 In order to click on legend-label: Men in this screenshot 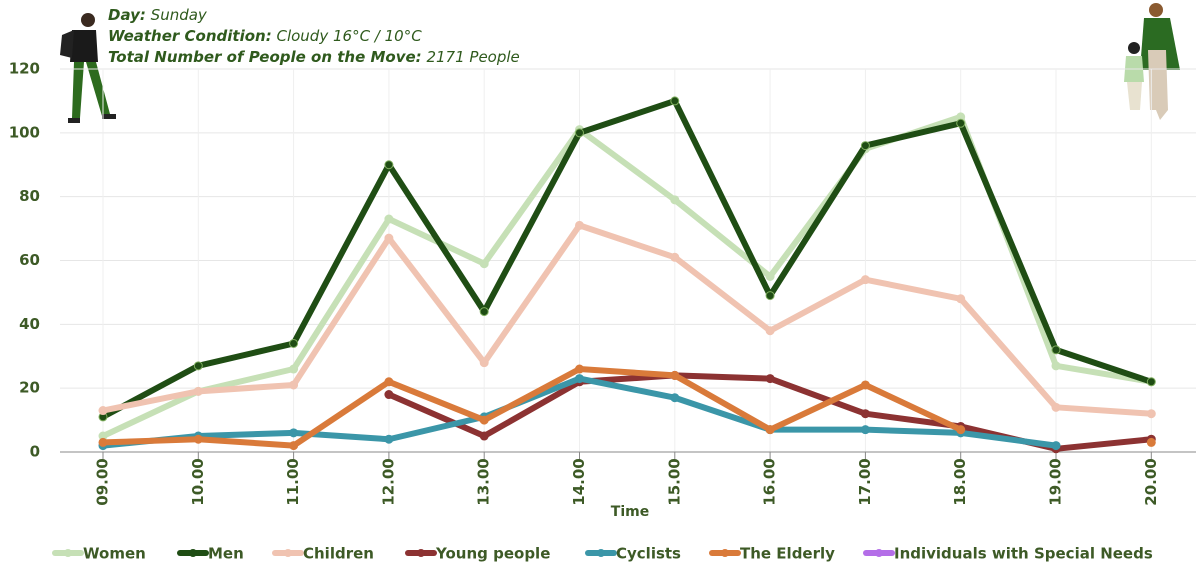, I will do `click(226, 554)`.